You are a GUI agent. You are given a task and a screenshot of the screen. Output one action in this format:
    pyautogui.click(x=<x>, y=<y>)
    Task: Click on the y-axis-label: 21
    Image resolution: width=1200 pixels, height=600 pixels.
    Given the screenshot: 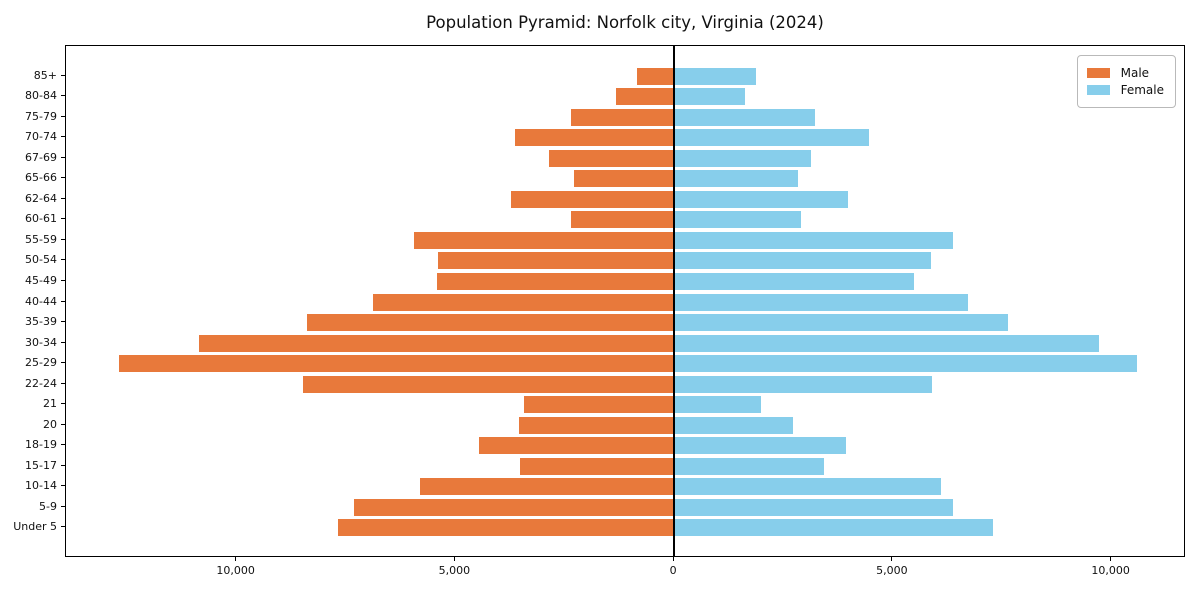 What is the action you would take?
    pyautogui.click(x=50, y=404)
    